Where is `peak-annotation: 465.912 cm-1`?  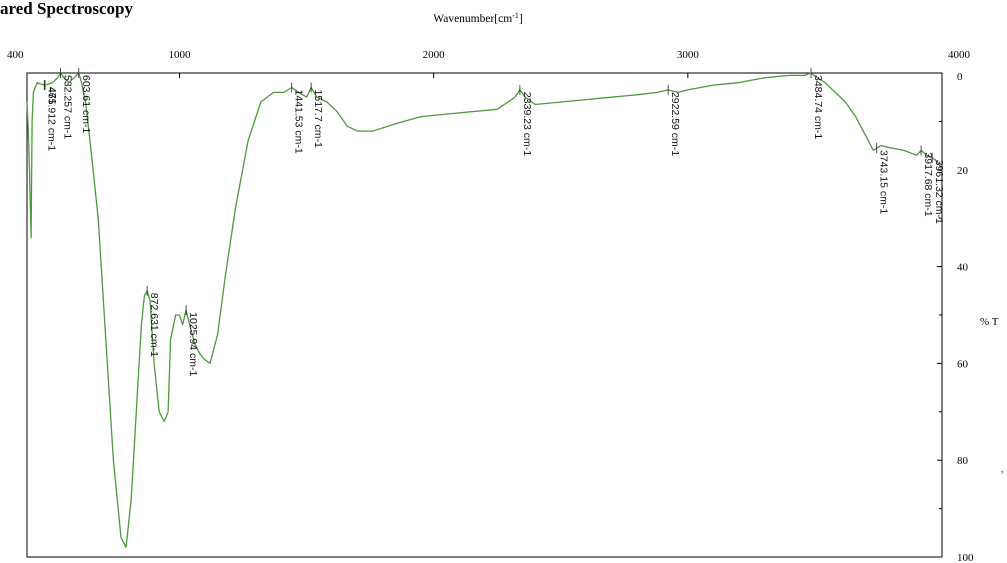
peak-annotation: 465.912 cm-1 is located at coordinates (50, 115).